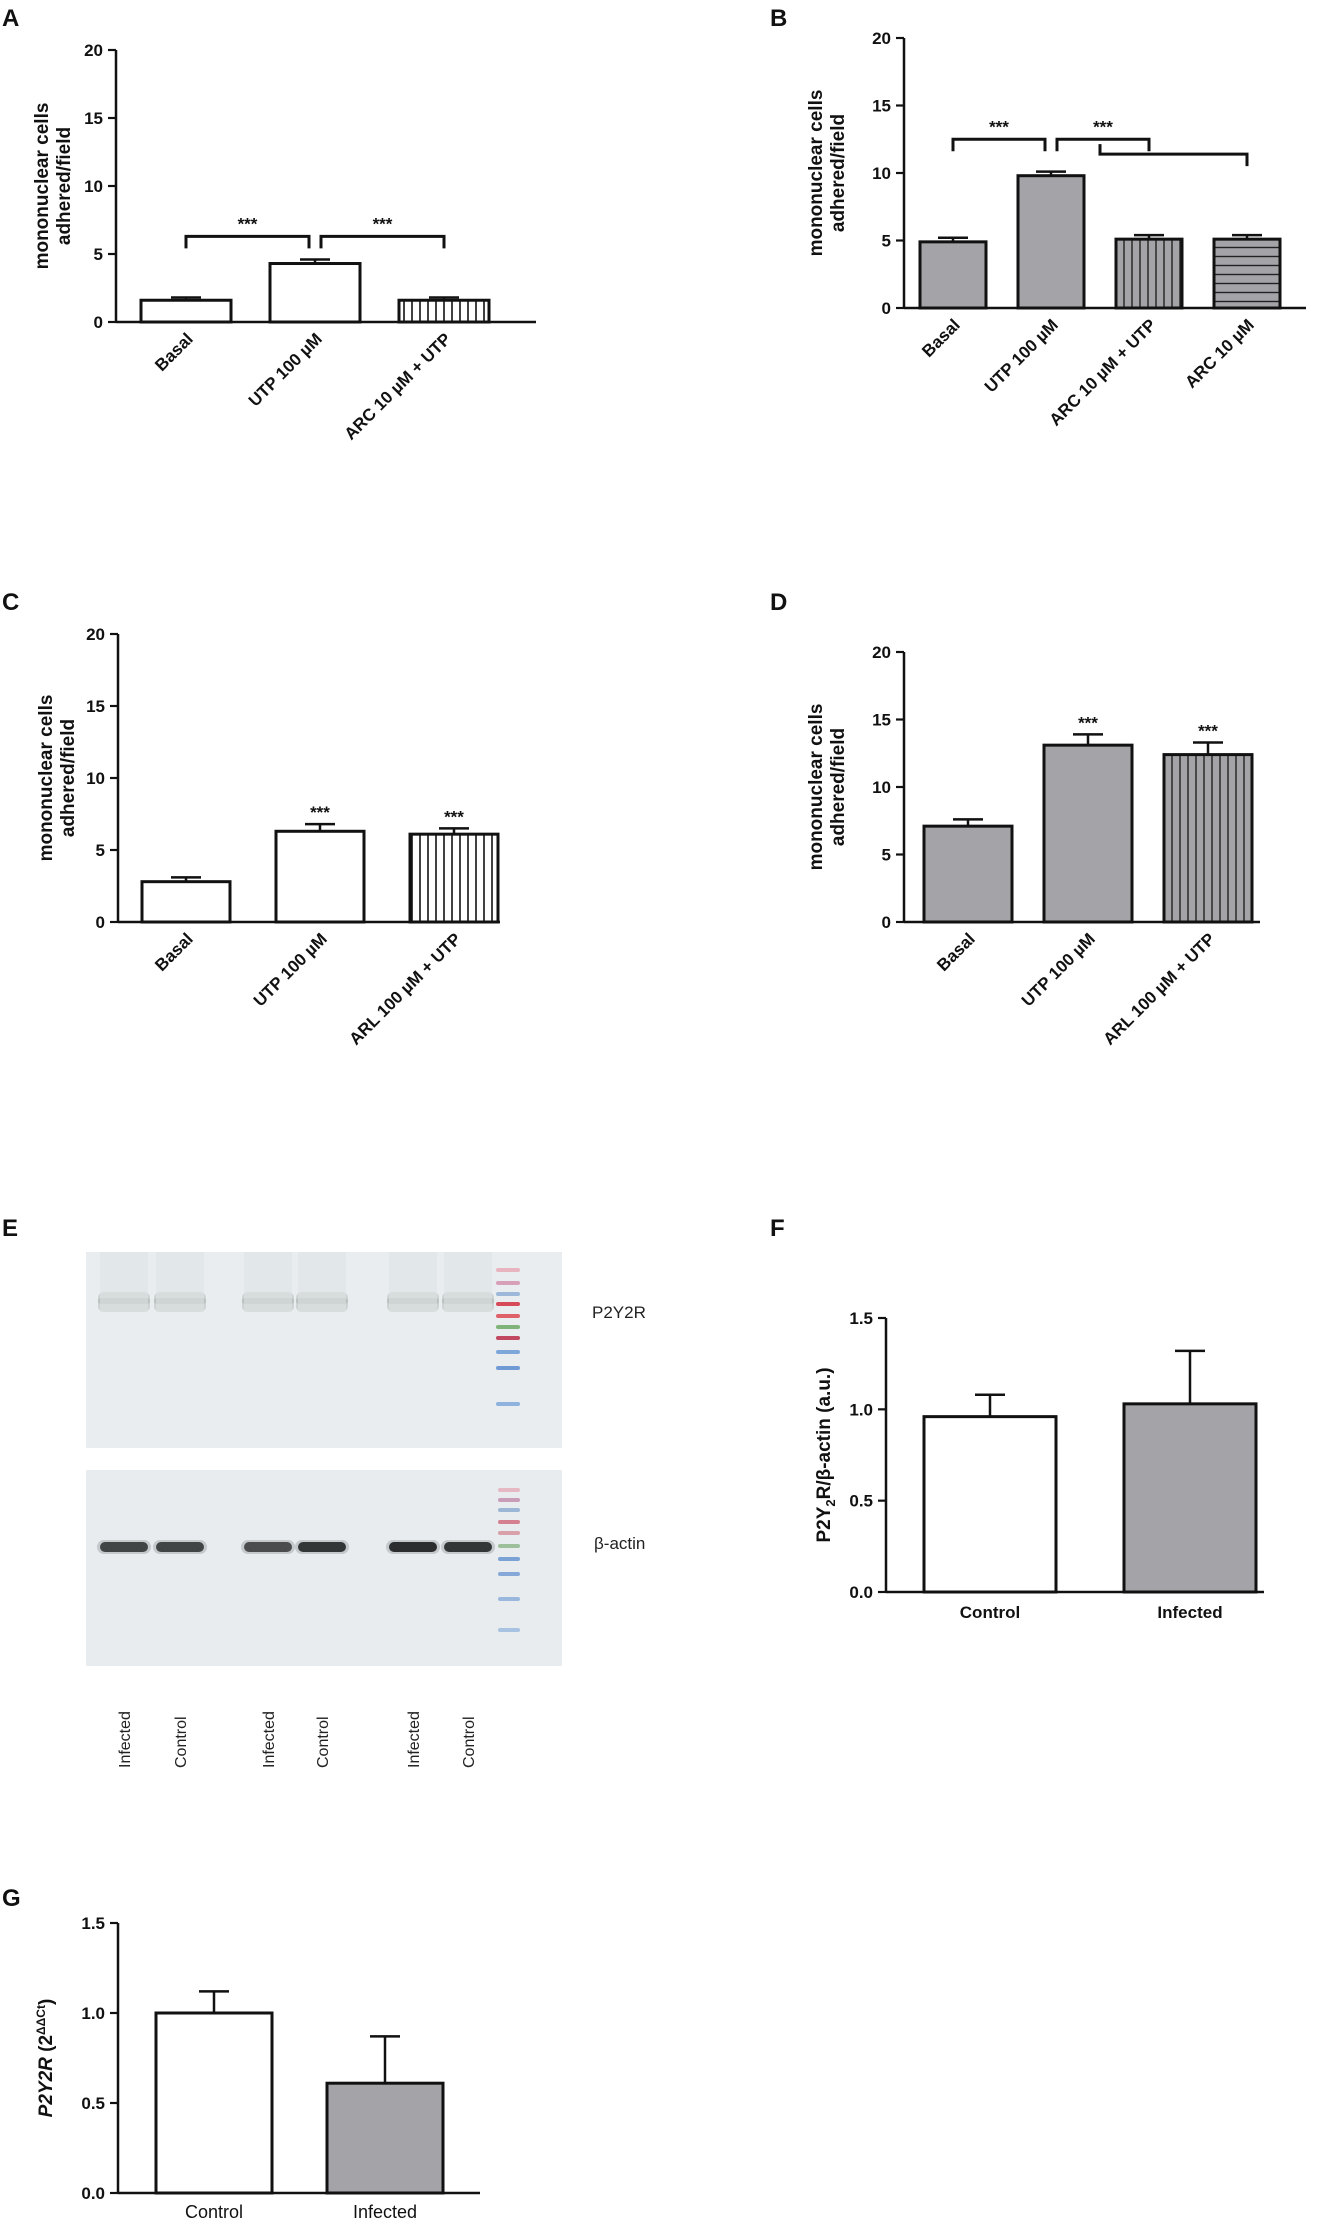 Image resolution: width=1321 pixels, height=2230 pixels. What do you see at coordinates (778, 18) in the screenshot?
I see `panel-label-b: B` at bounding box center [778, 18].